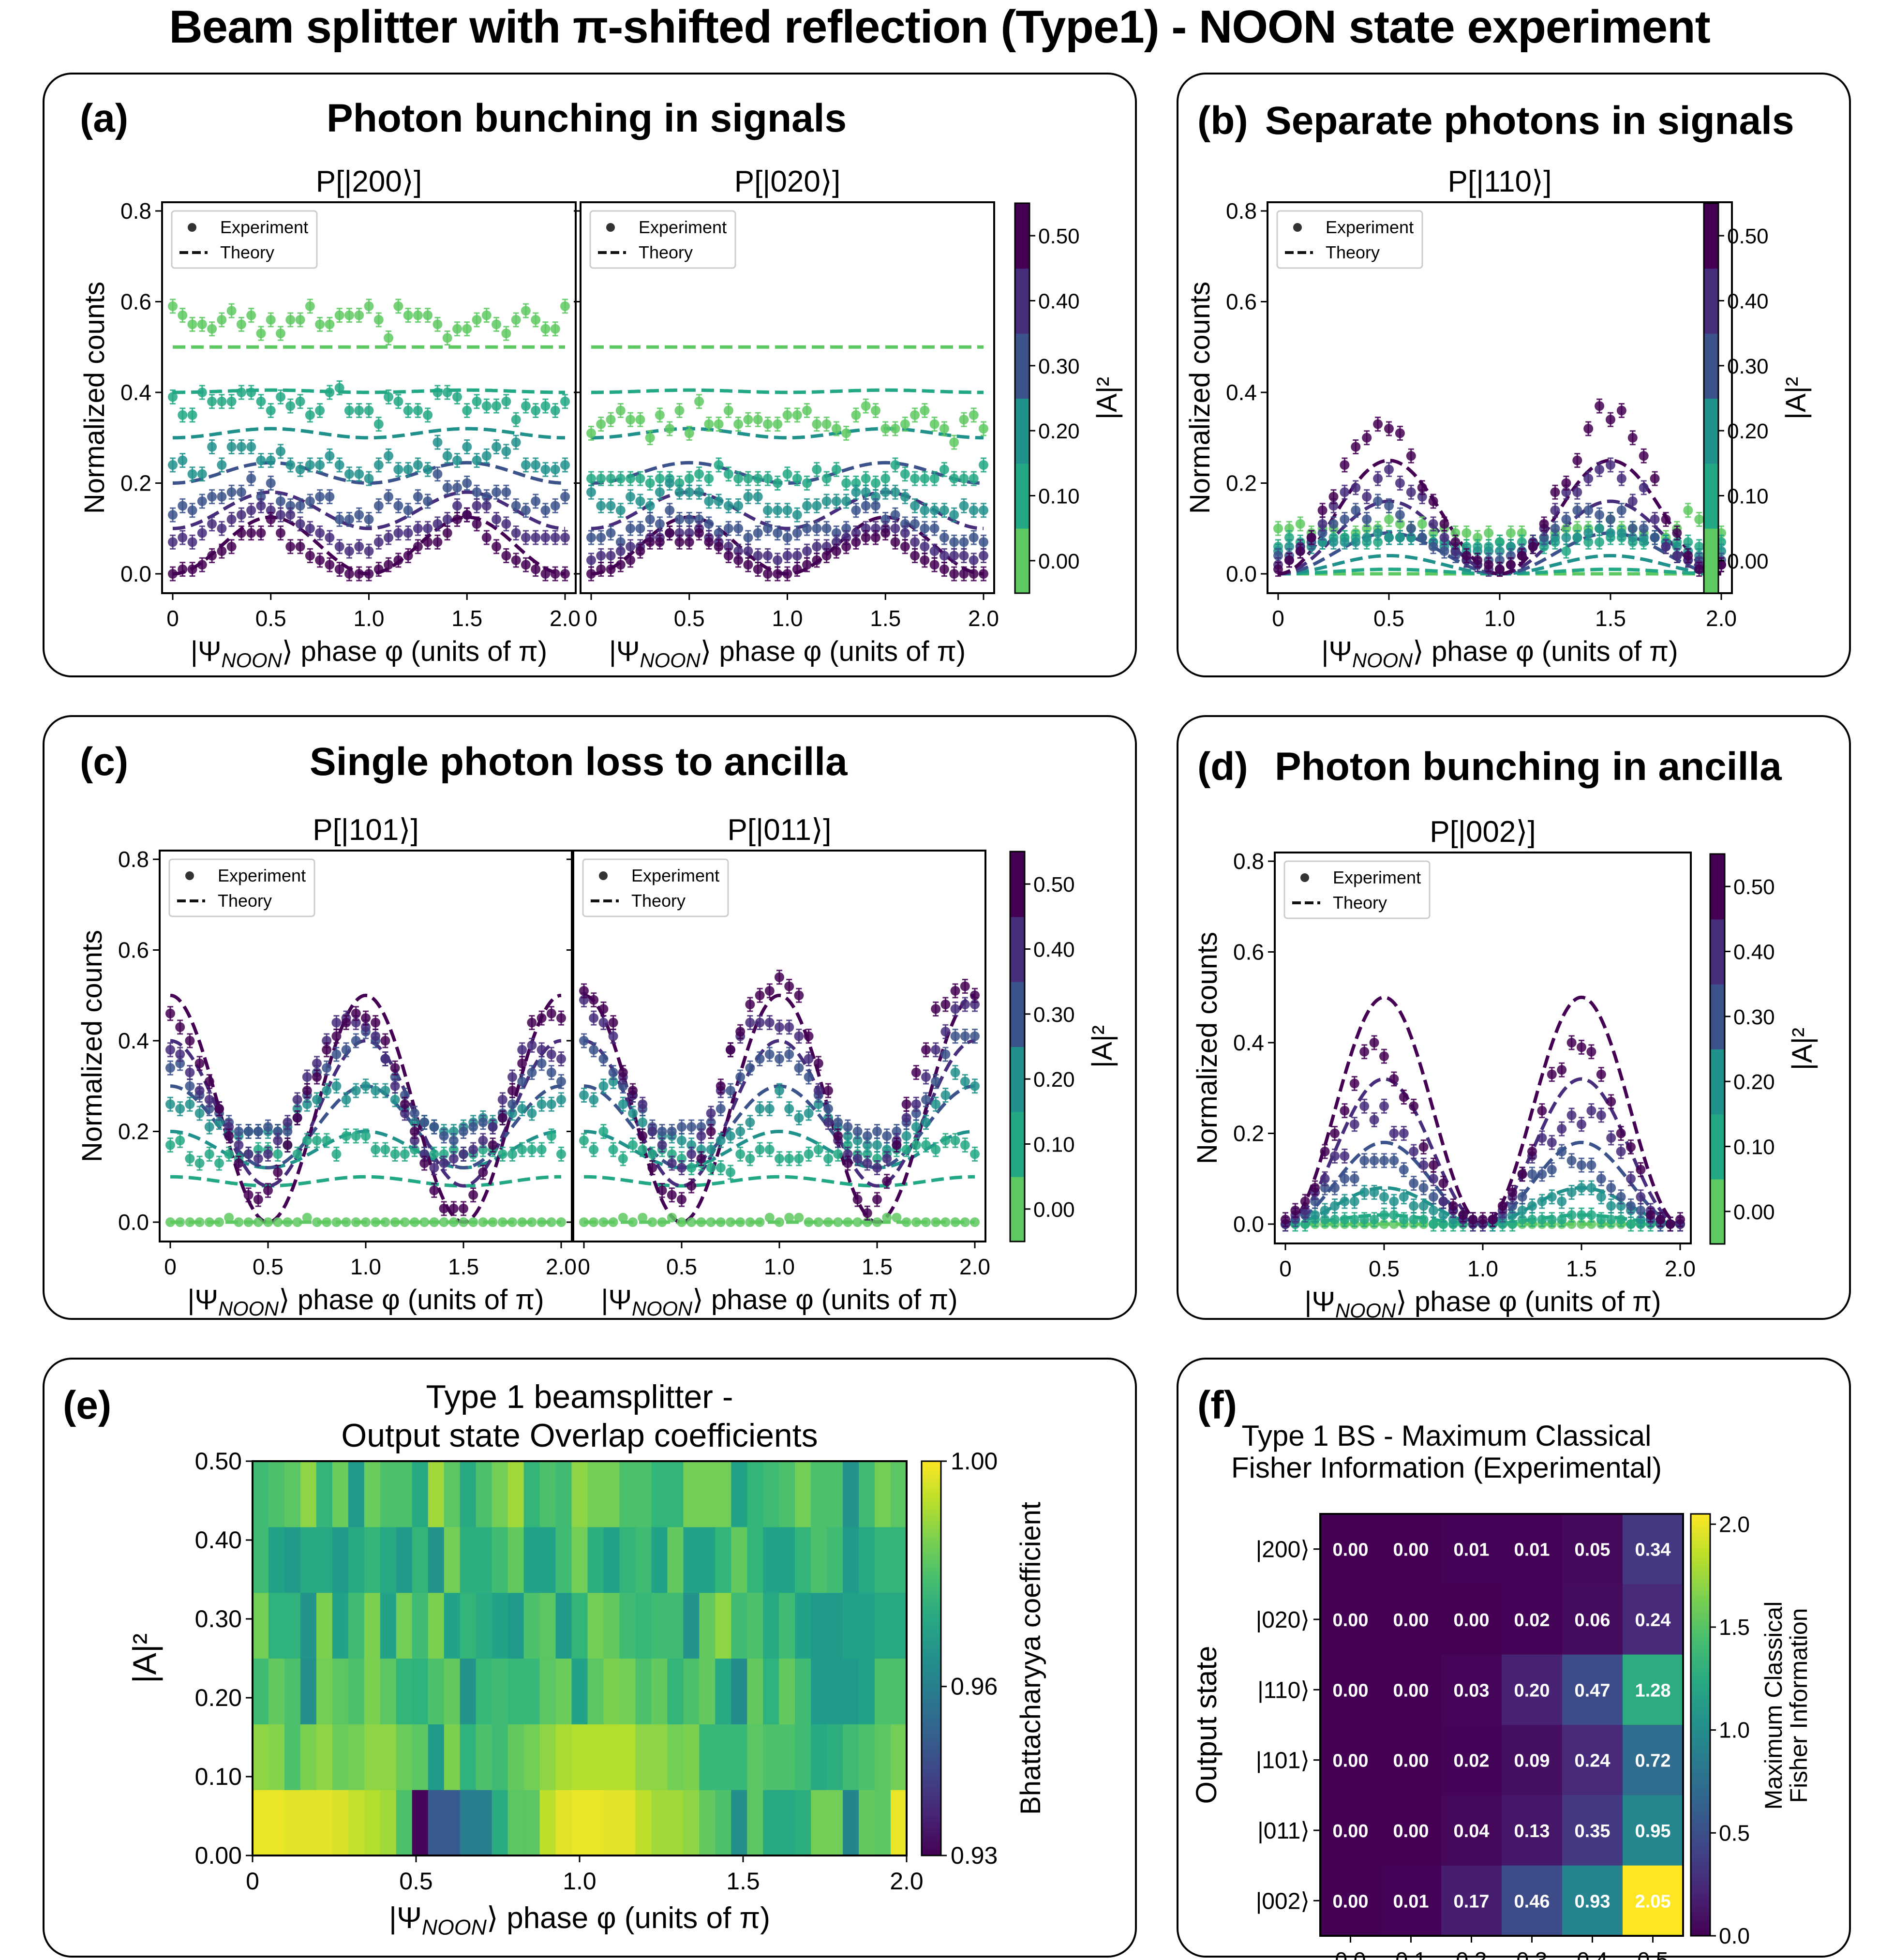  I want to click on y-axis-label: Normalized counts, so click(1200, 398).